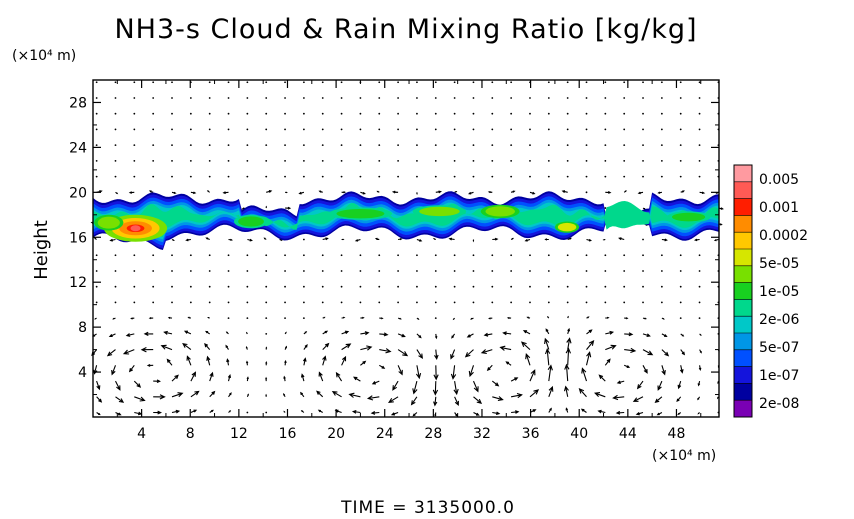  I want to click on x-tick-label: 48, so click(677, 434).